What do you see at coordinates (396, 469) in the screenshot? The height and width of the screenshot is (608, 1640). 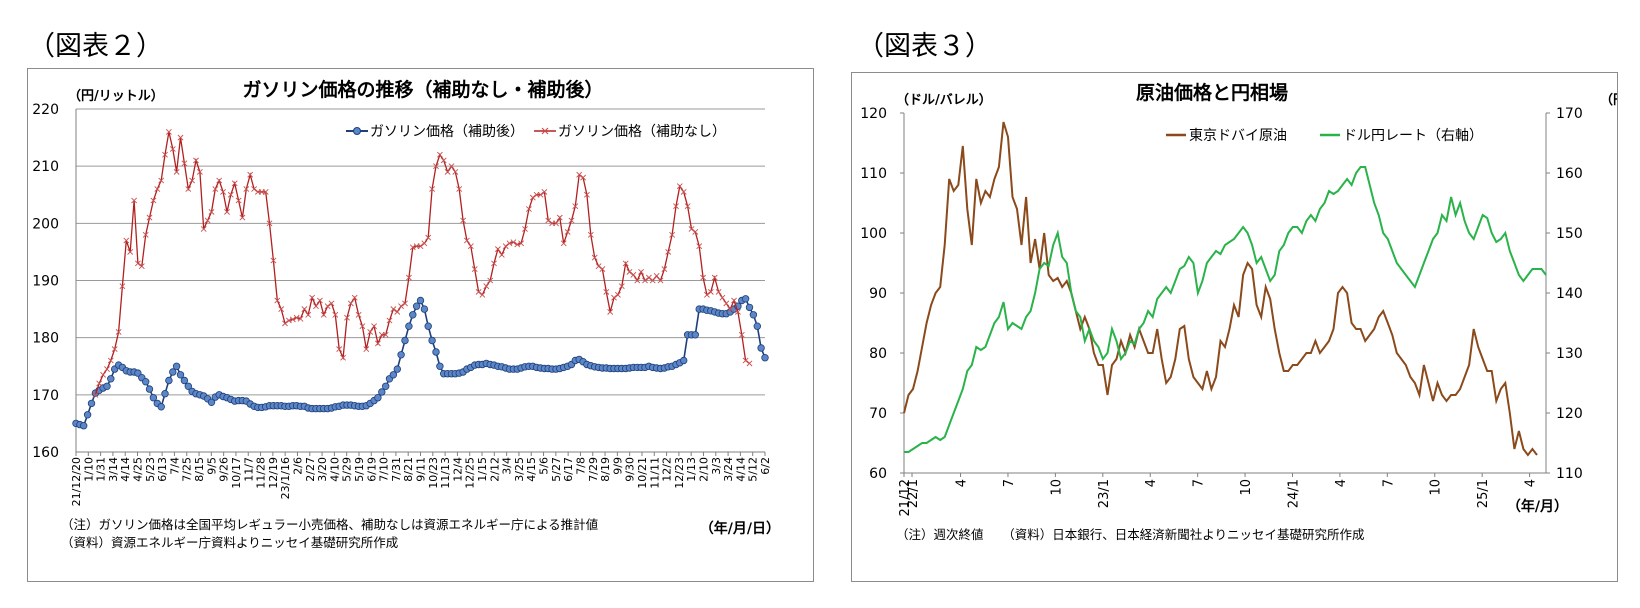 I see `x-tick-label: 7/31` at bounding box center [396, 469].